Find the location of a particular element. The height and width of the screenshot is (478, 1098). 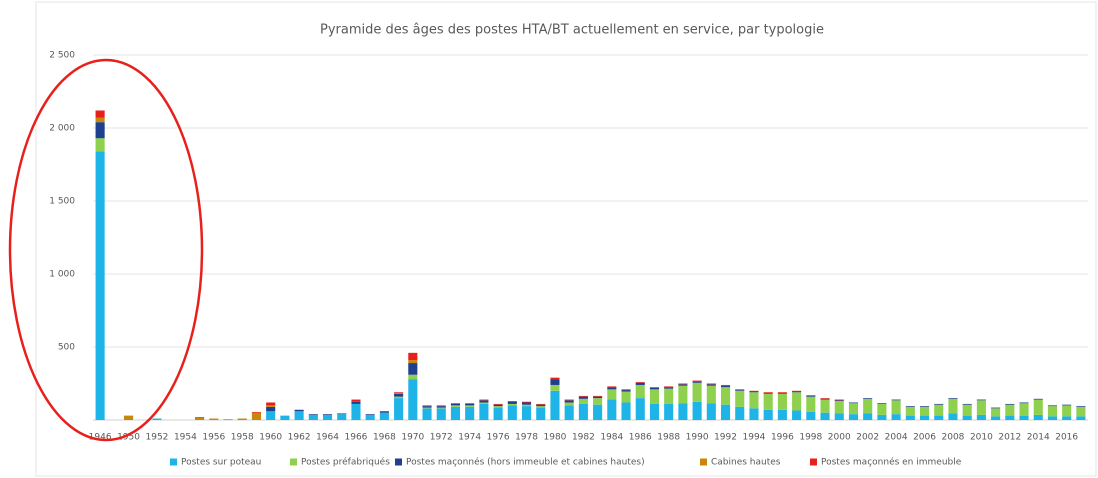

legend-label: Cabines hautes is located at coordinates (746, 463).